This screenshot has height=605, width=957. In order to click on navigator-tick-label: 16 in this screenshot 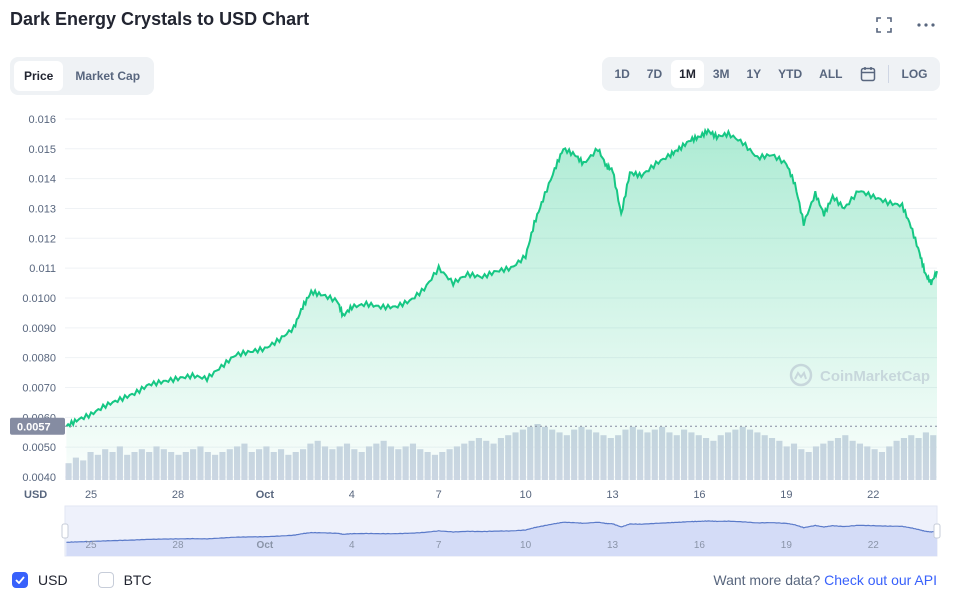, I will do `click(700, 545)`.